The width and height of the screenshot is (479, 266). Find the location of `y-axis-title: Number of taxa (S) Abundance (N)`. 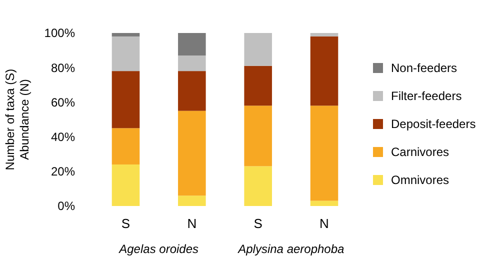

y-axis-title: Number of taxa (S) Abundance (N) is located at coordinates (17, 119).